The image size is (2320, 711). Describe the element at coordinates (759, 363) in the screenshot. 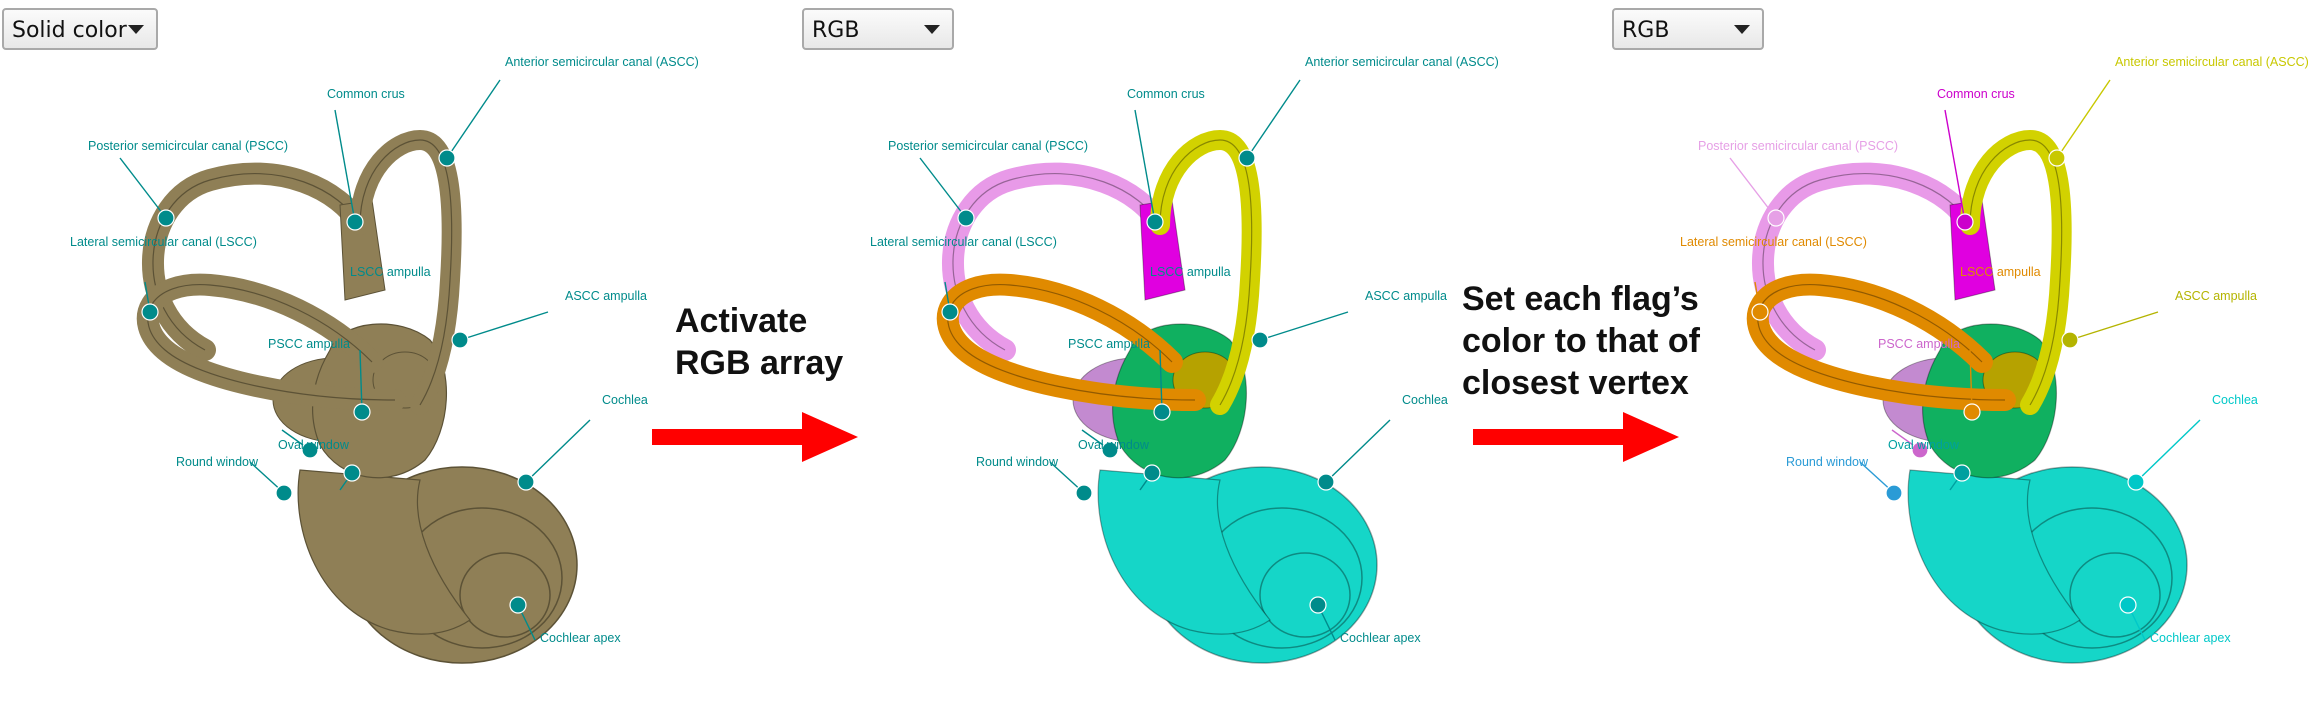

I see `caption-line: RGB array` at that location.